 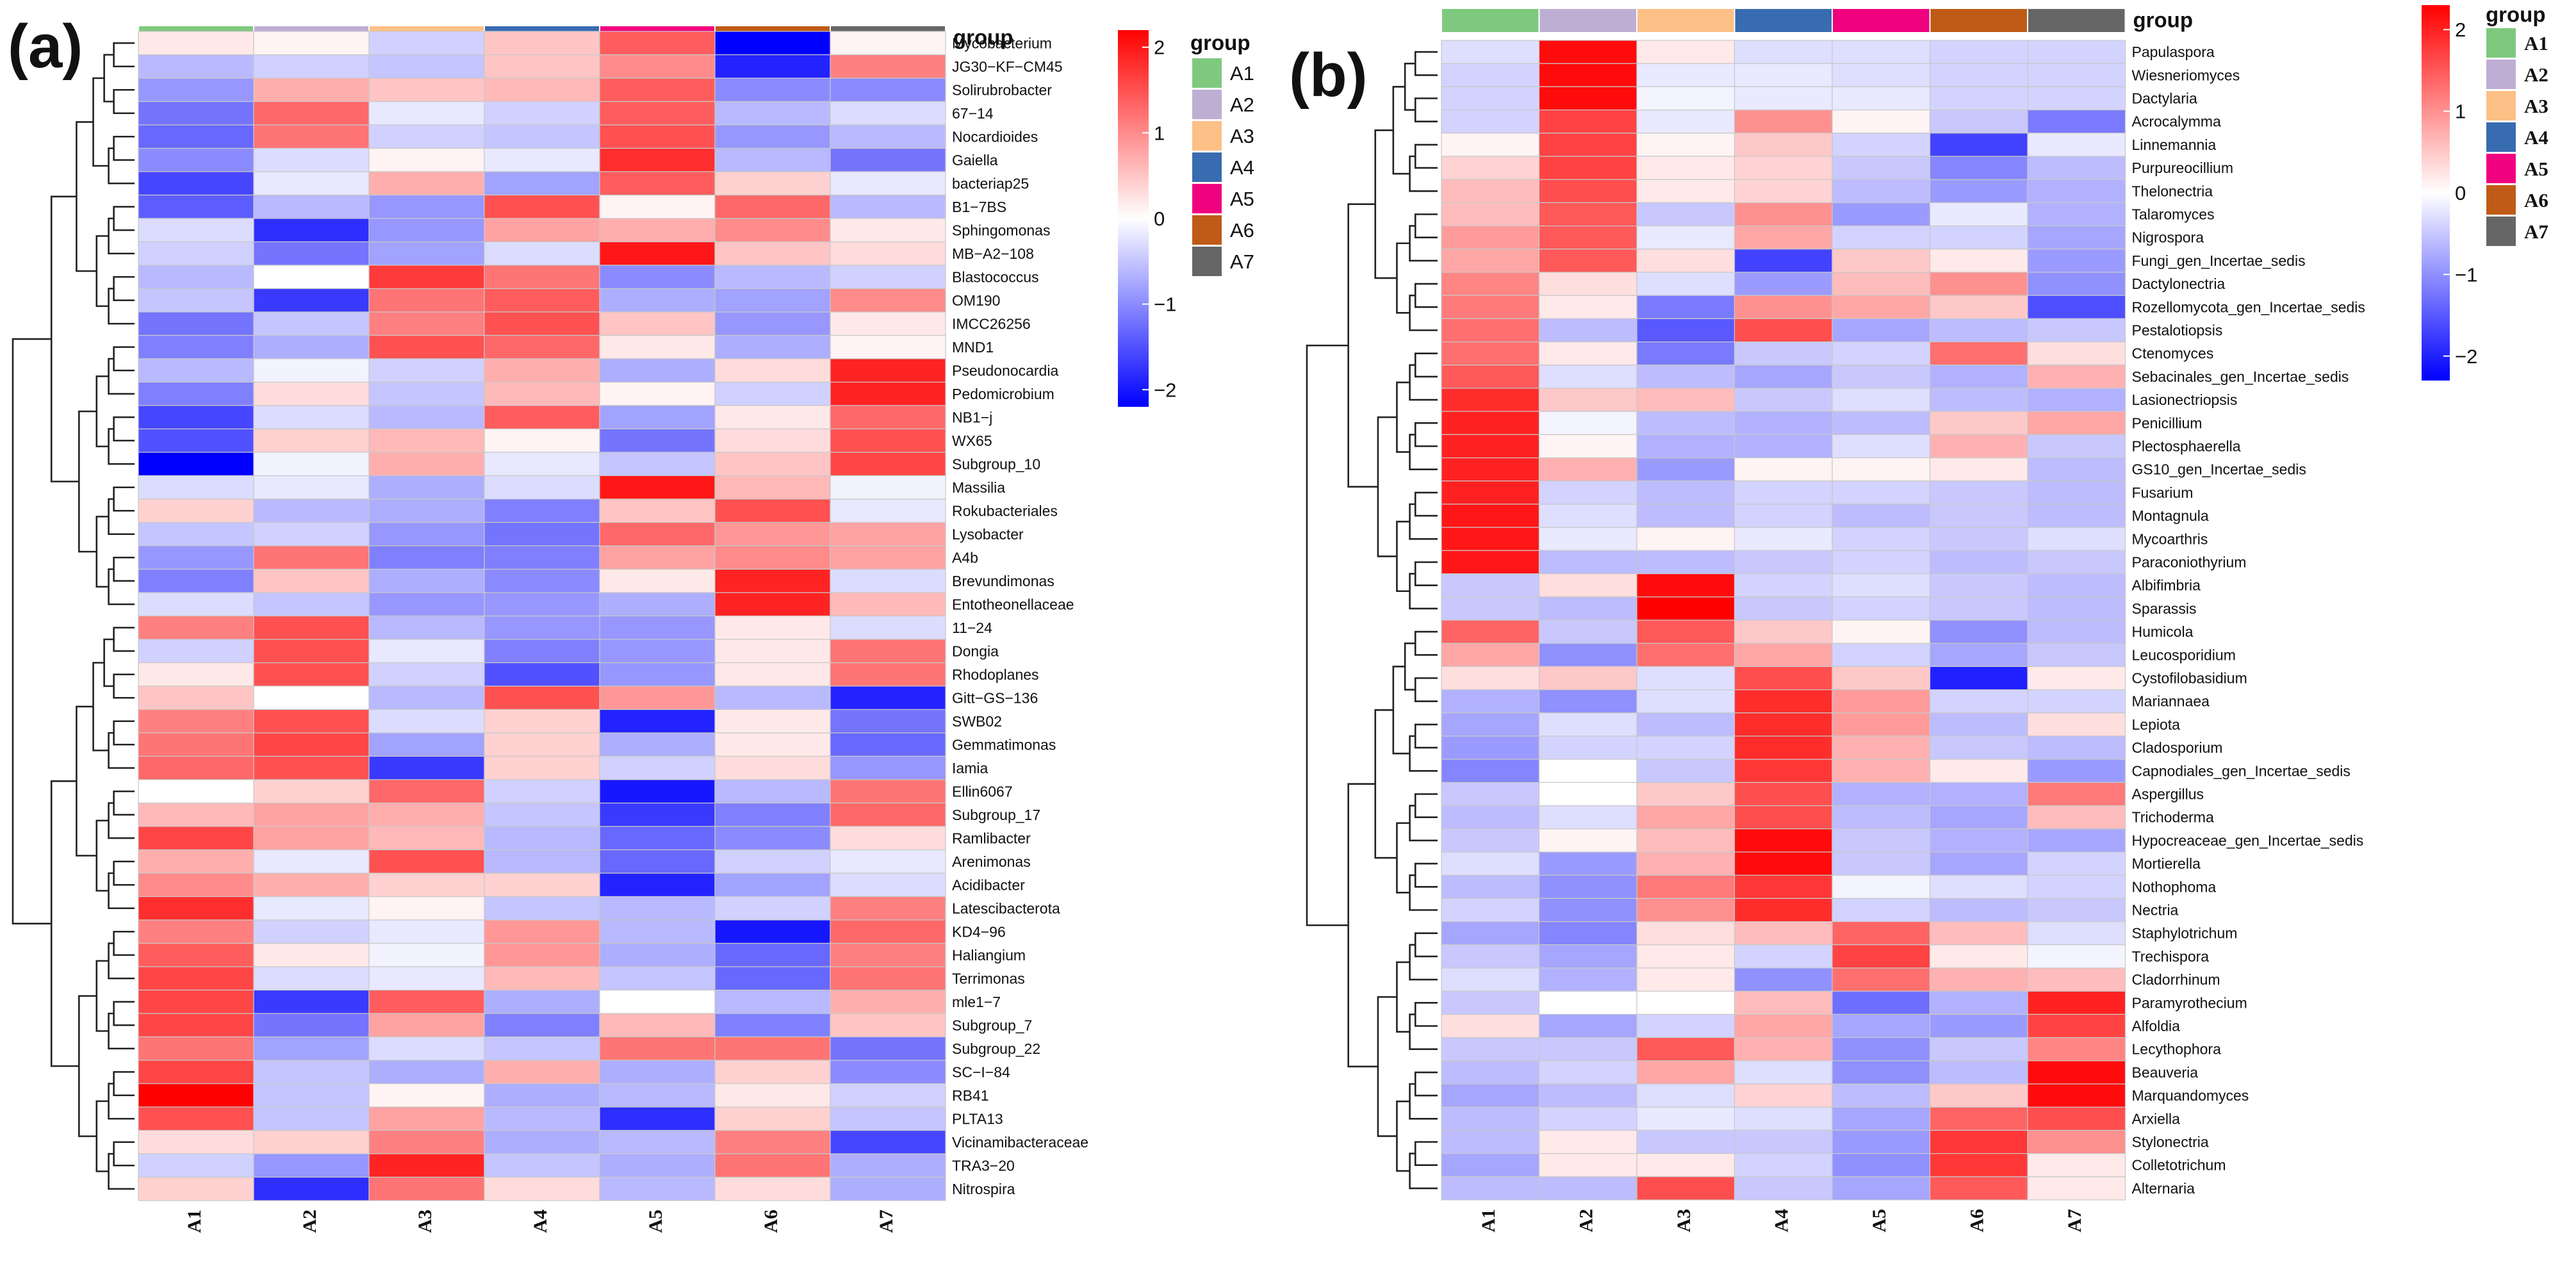 What do you see at coordinates (1004, 744) in the screenshot?
I see `row-label: Gemmatimonas` at bounding box center [1004, 744].